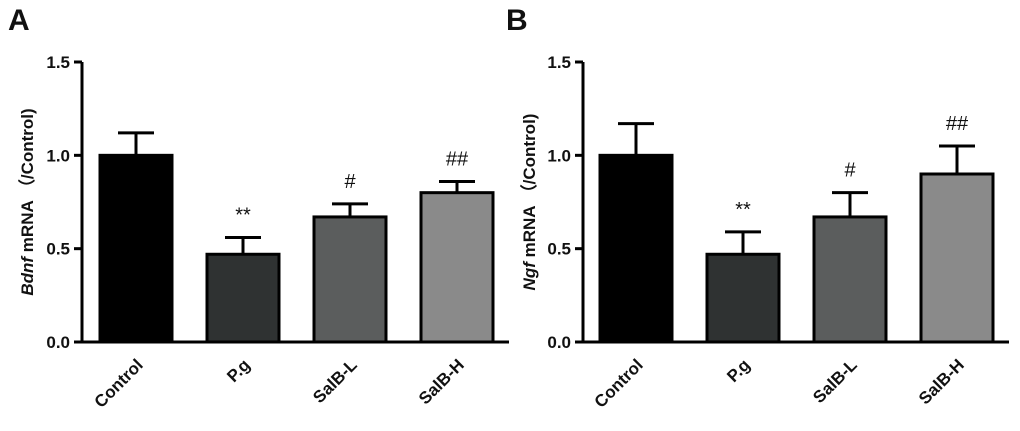  I want to click on y-axis-label-gene: Bdnf, so click(27, 275).